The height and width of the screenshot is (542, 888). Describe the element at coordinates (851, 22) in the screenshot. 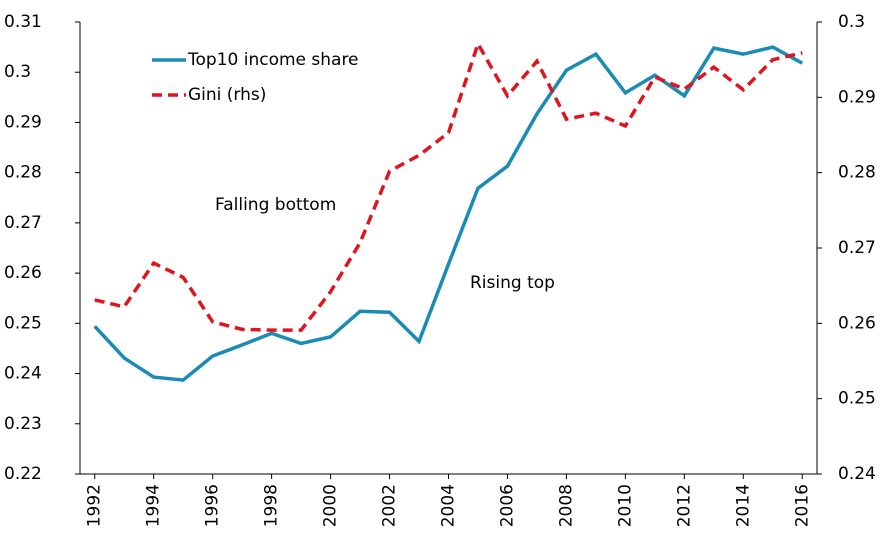

I see `y2-tick-label: 0.3` at that location.